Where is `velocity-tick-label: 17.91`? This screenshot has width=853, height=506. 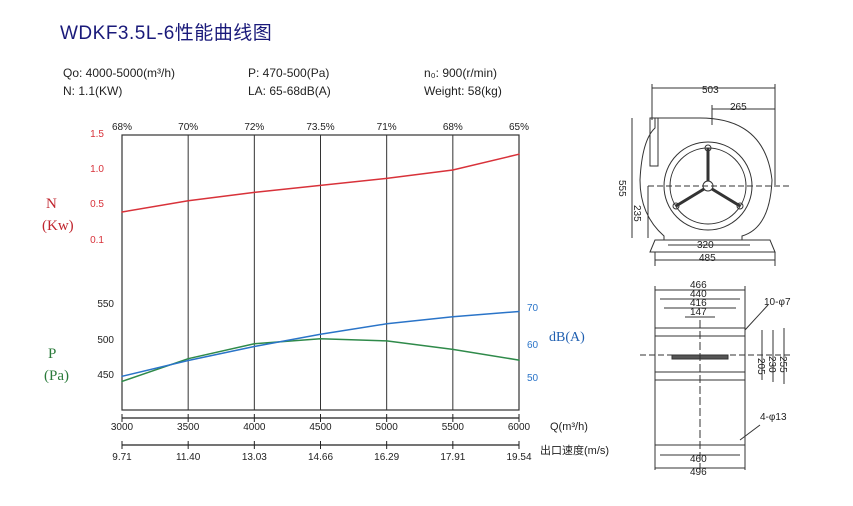
velocity-tick-label: 17.91 is located at coordinates (452, 457).